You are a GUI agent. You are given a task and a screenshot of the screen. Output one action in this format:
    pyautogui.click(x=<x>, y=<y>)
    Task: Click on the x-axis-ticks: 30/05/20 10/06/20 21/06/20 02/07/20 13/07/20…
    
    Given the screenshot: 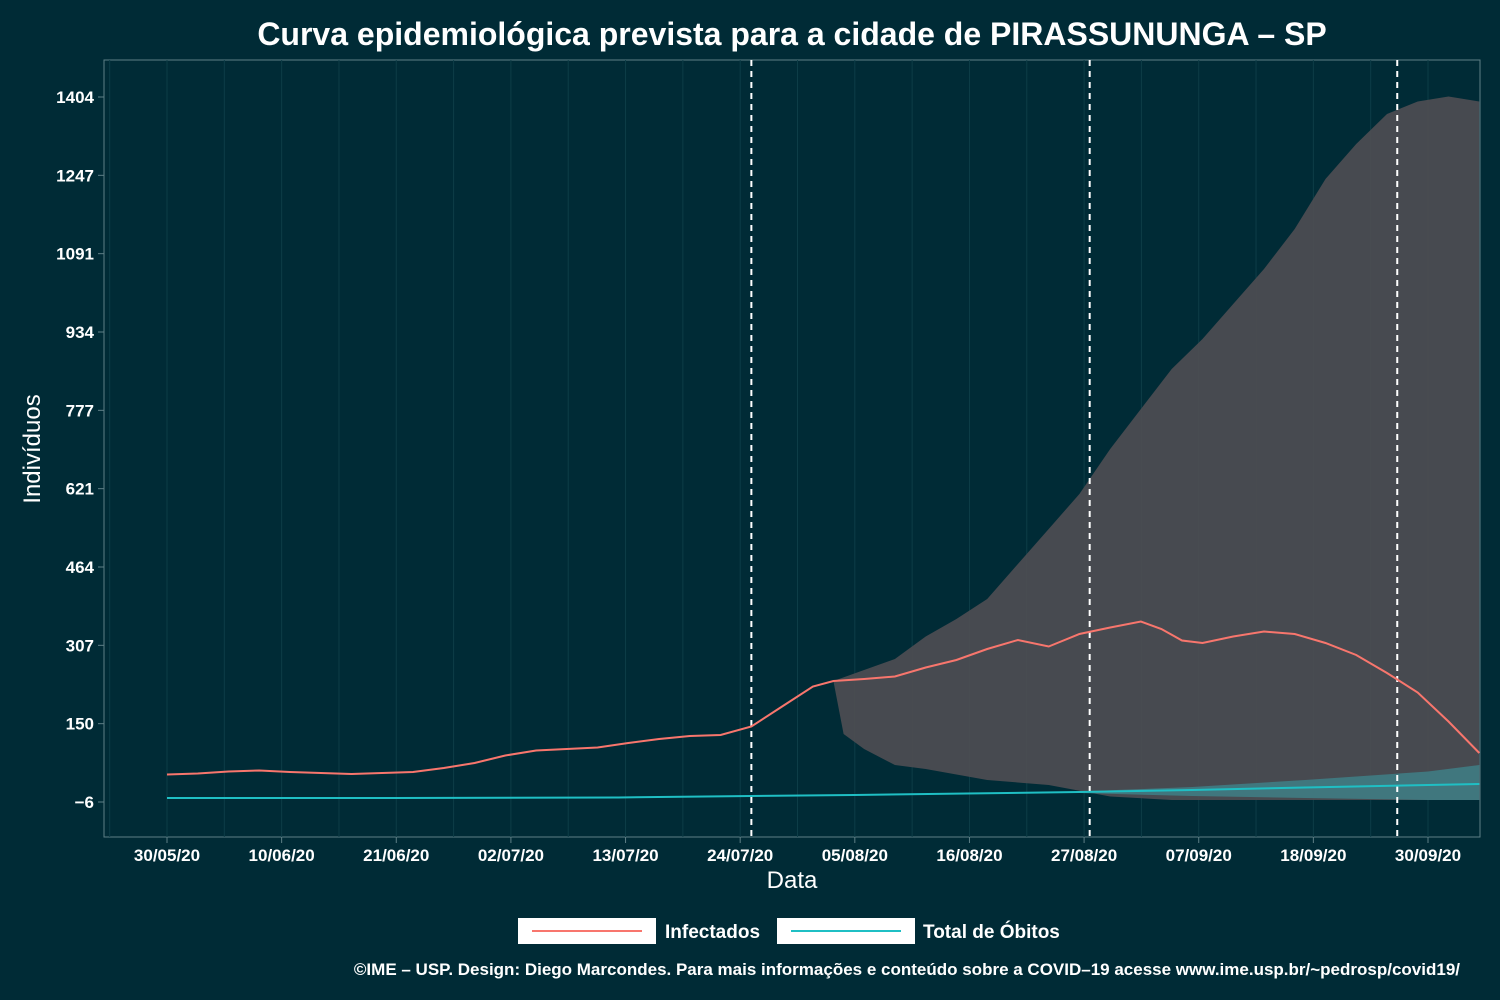 What is the action you would take?
    pyautogui.click(x=797, y=851)
    